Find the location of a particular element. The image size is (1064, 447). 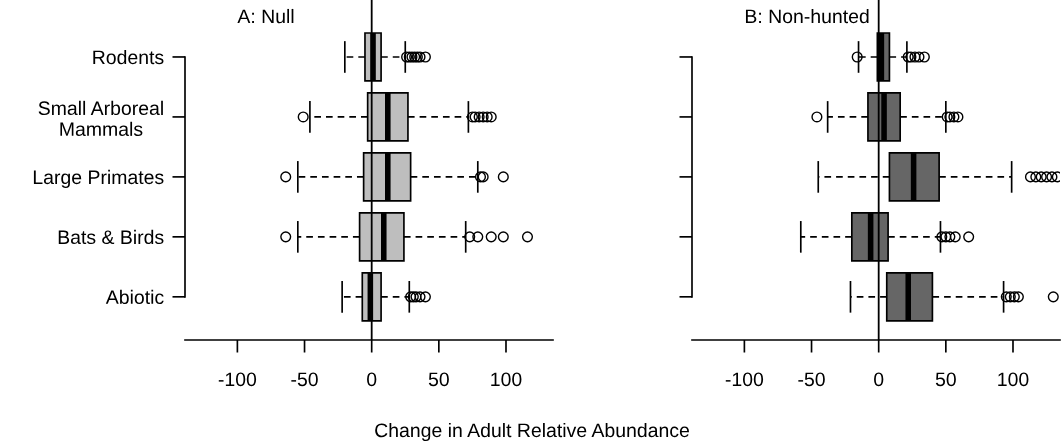

chart-title: A: Null is located at coordinates (265, 16).